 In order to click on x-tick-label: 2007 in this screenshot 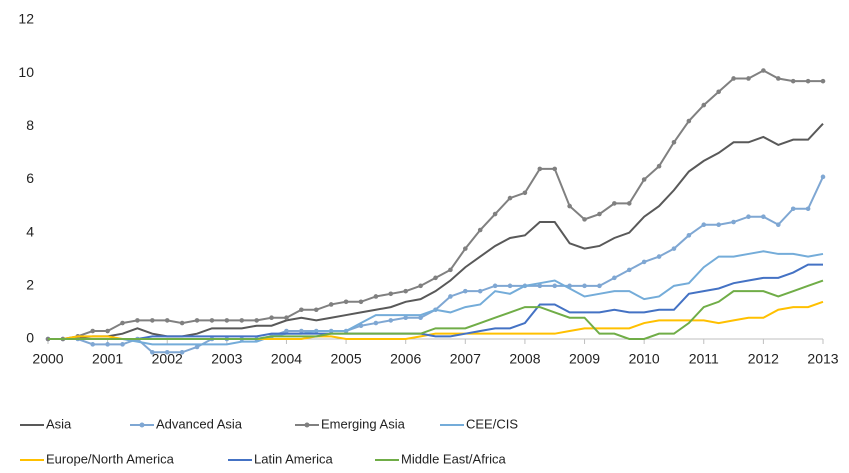, I will do `click(465, 359)`.